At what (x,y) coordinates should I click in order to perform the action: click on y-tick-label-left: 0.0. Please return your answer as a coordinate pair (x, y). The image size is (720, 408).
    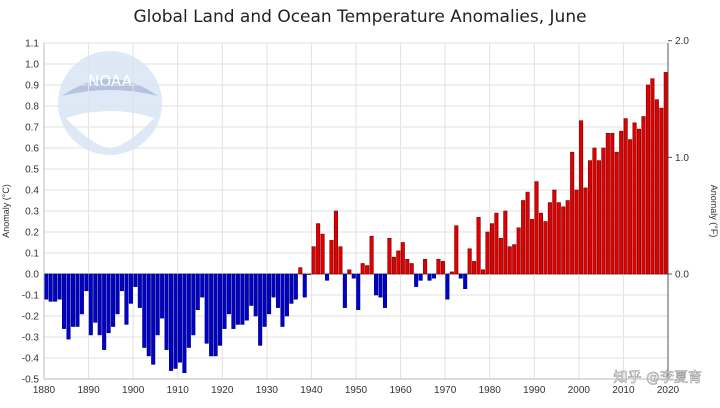
    Looking at the image, I should click on (32, 275).